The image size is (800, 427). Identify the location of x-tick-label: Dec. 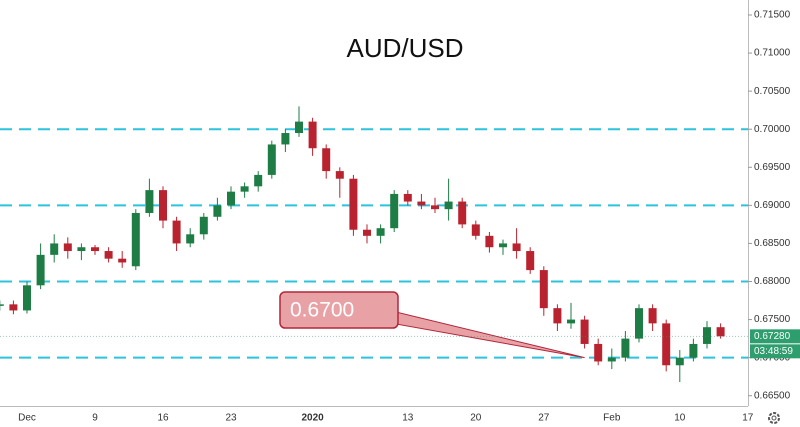
(27, 418).